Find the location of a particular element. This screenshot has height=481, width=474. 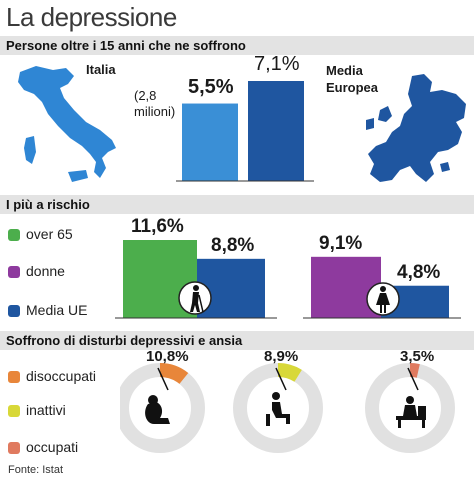

office-worker-icon is located at coordinates (411, 412).